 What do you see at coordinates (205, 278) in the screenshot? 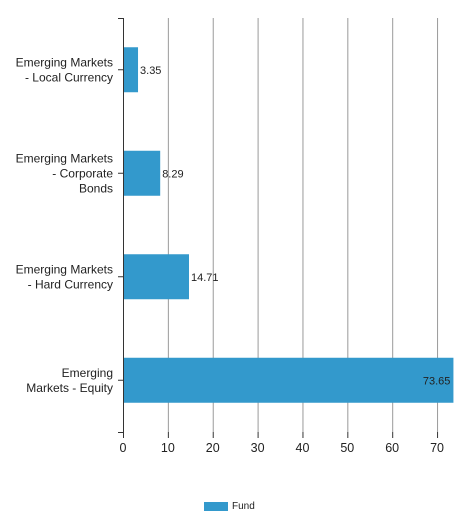
I see `data-label: 14.71` at bounding box center [205, 278].